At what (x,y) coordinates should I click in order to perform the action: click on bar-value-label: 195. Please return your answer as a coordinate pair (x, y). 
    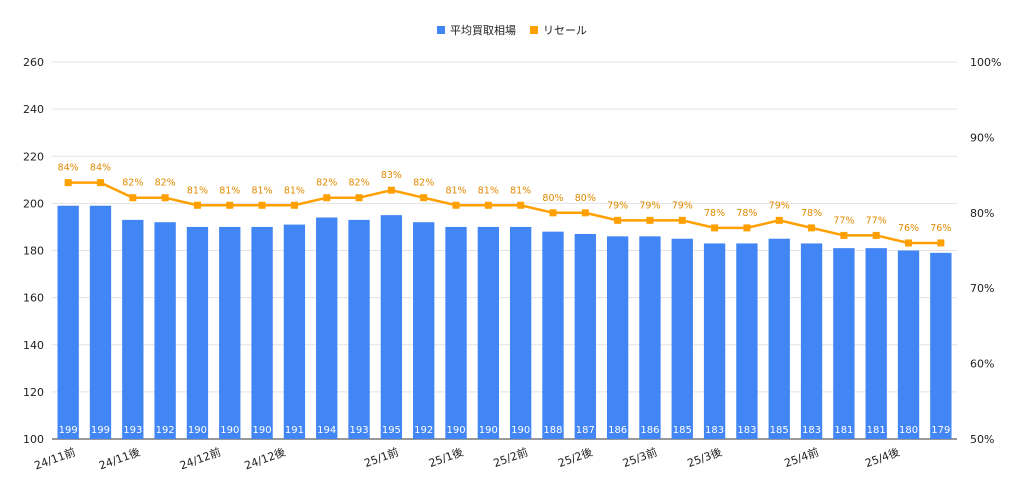
    Looking at the image, I should click on (391, 430).